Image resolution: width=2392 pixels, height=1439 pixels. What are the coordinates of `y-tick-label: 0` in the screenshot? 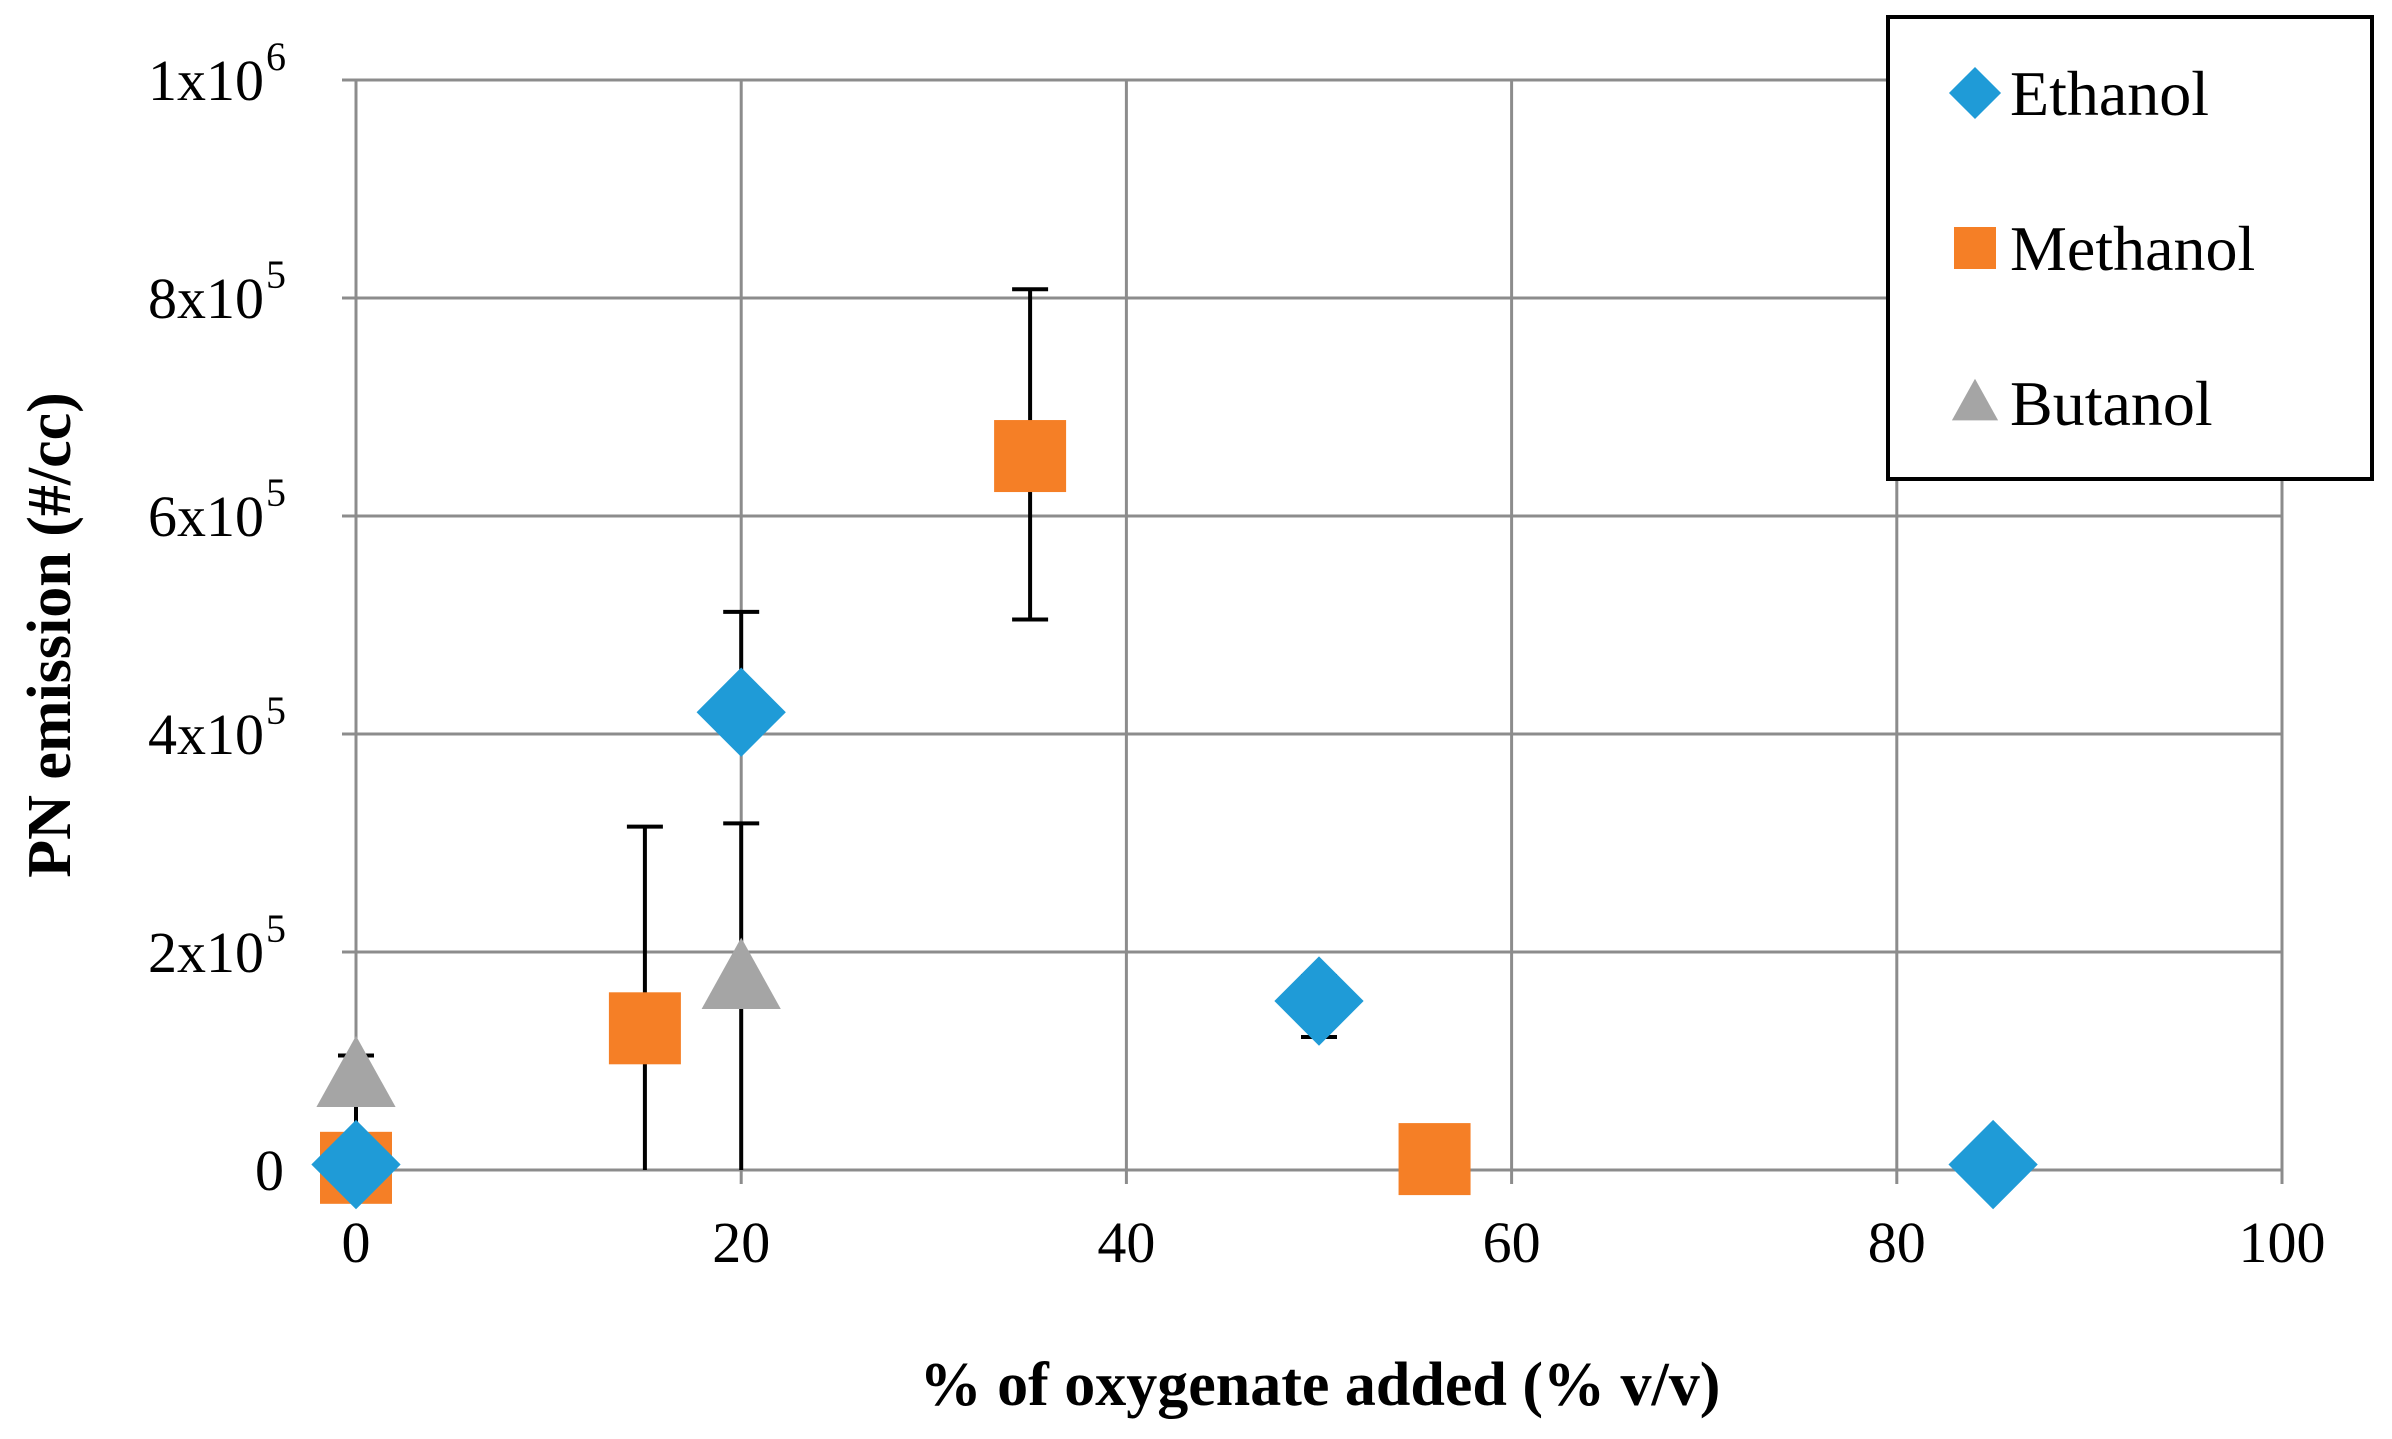 It's located at (269, 1170).